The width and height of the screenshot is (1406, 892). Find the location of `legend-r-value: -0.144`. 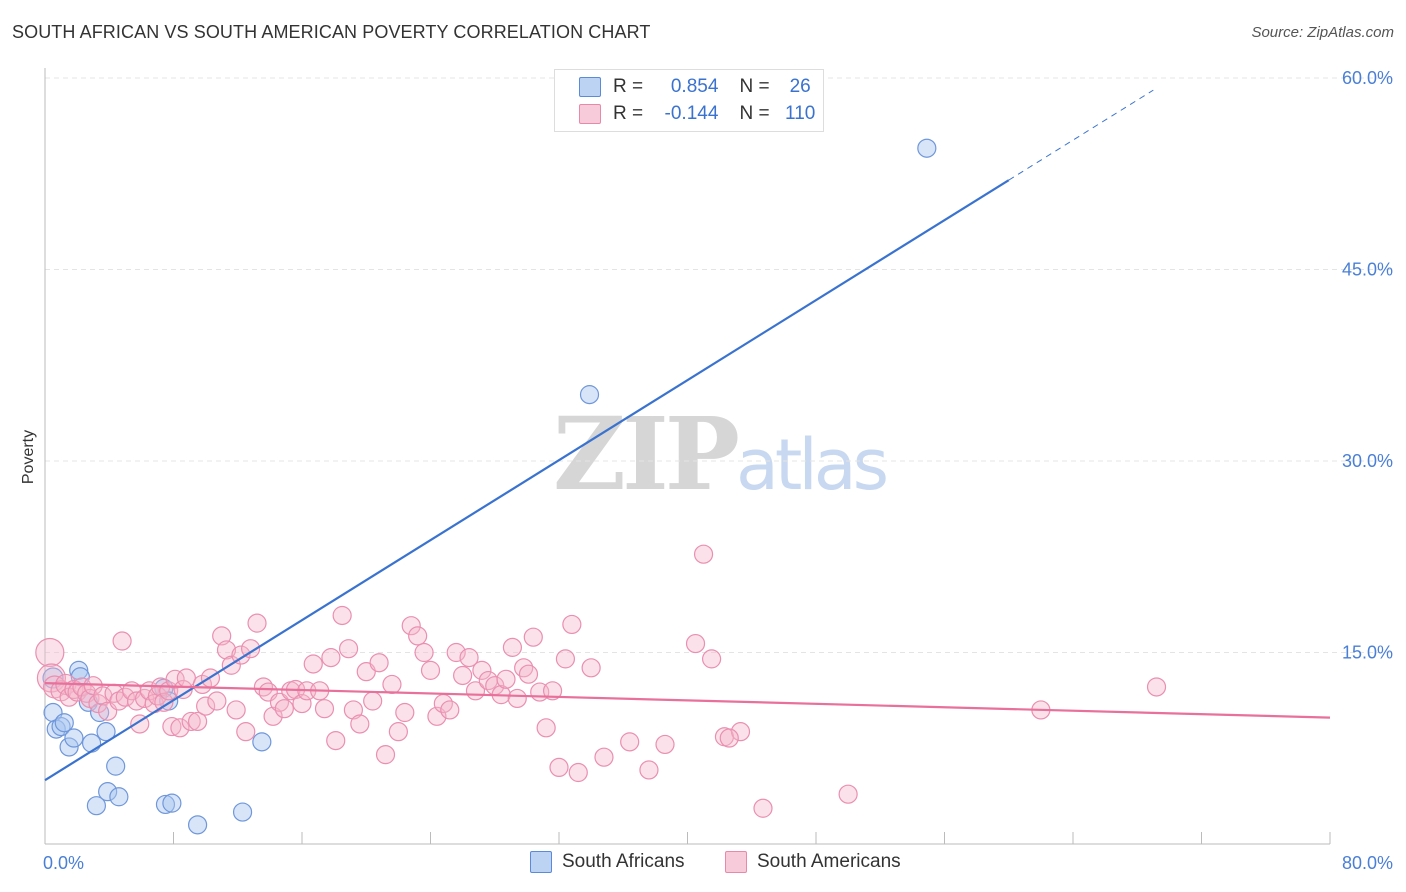

legend-r-value: -0.144 is located at coordinates (691, 113).